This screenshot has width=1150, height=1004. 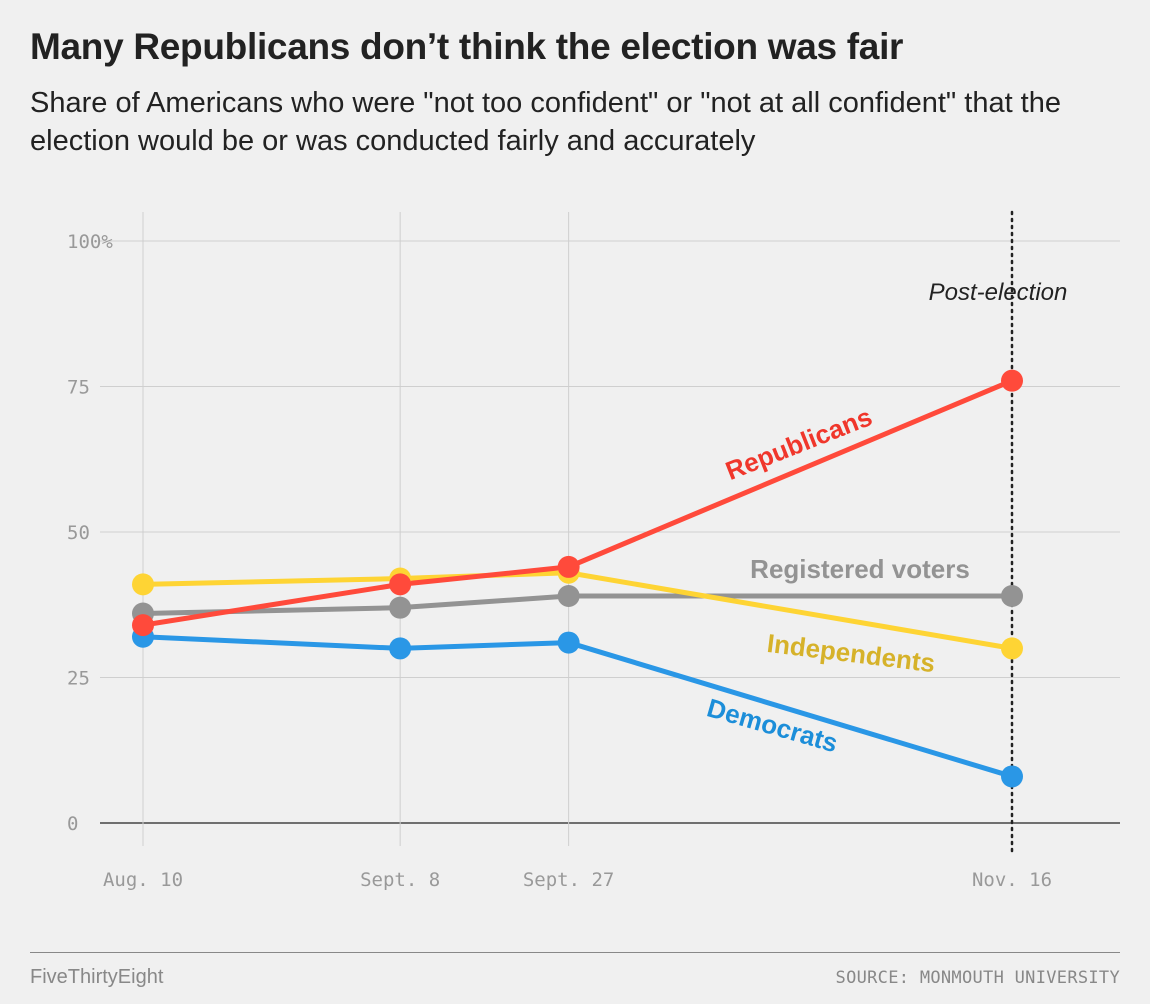 I want to click on series-line-registered-voters, so click(x=577, y=604).